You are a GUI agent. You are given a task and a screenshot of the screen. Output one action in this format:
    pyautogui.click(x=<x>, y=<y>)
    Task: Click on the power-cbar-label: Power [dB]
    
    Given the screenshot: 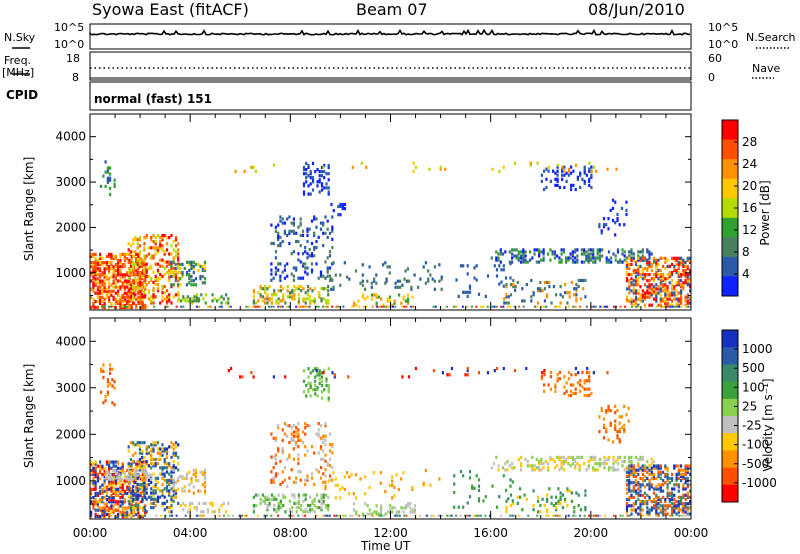 What is the action you would take?
    pyautogui.click(x=765, y=213)
    